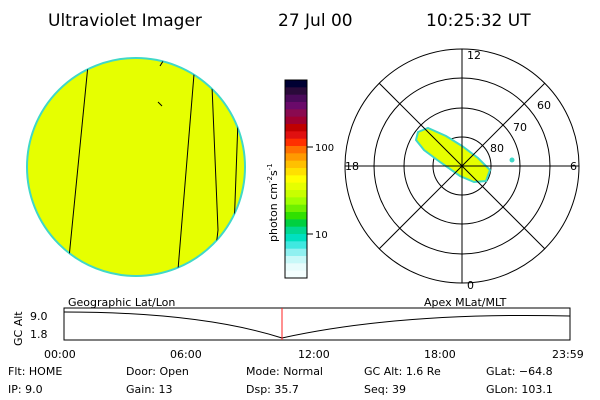 This screenshot has height=400, width=600. Describe the element at coordinates (173, 371) in the screenshot. I see `info-value: Open` at that location.